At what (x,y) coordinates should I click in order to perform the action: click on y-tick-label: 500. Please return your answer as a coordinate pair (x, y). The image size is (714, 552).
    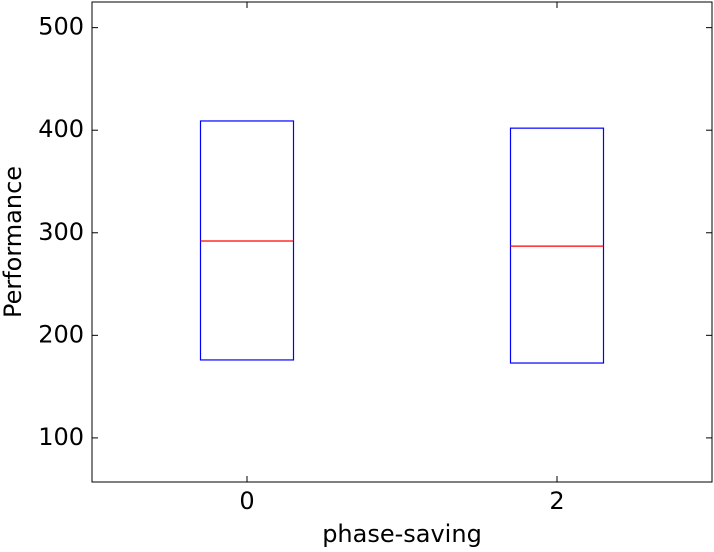
    Looking at the image, I should click on (61, 27).